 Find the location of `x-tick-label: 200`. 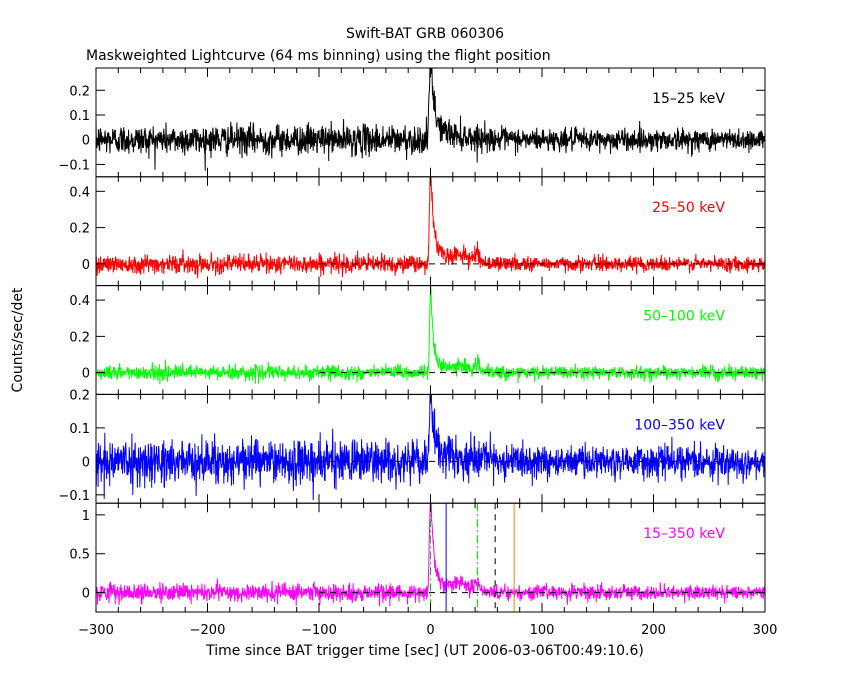

x-tick-label: 200 is located at coordinates (653, 630).